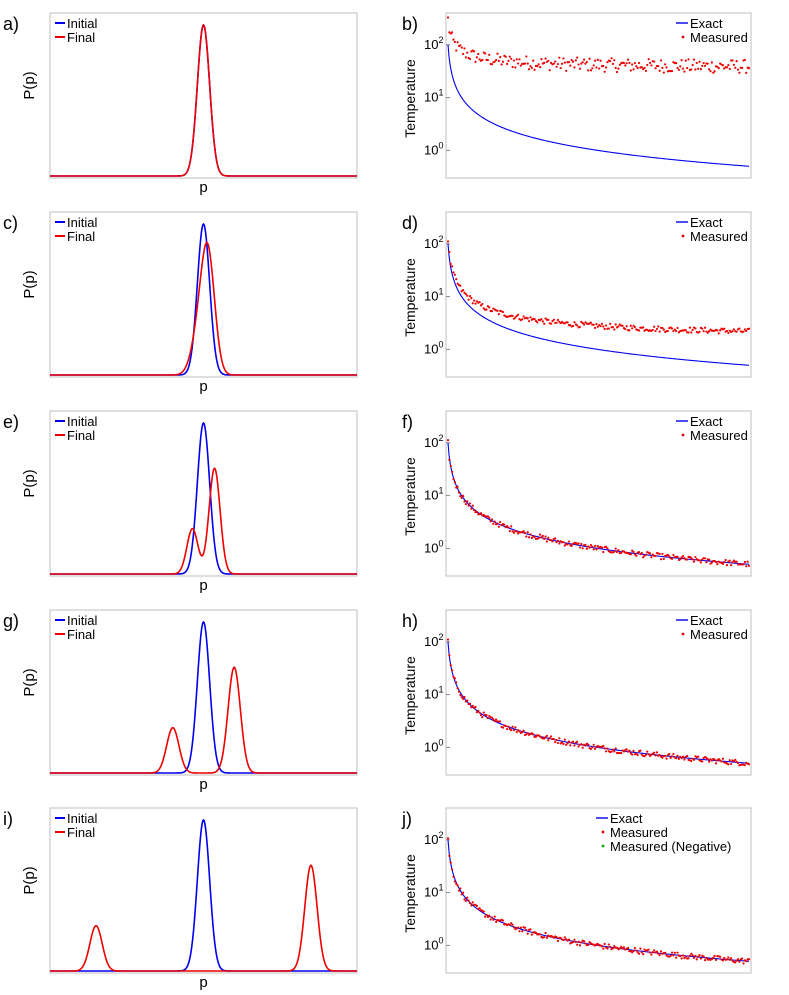 This screenshot has height=995, width=789. I want to click on plot-frame, so click(598, 692).